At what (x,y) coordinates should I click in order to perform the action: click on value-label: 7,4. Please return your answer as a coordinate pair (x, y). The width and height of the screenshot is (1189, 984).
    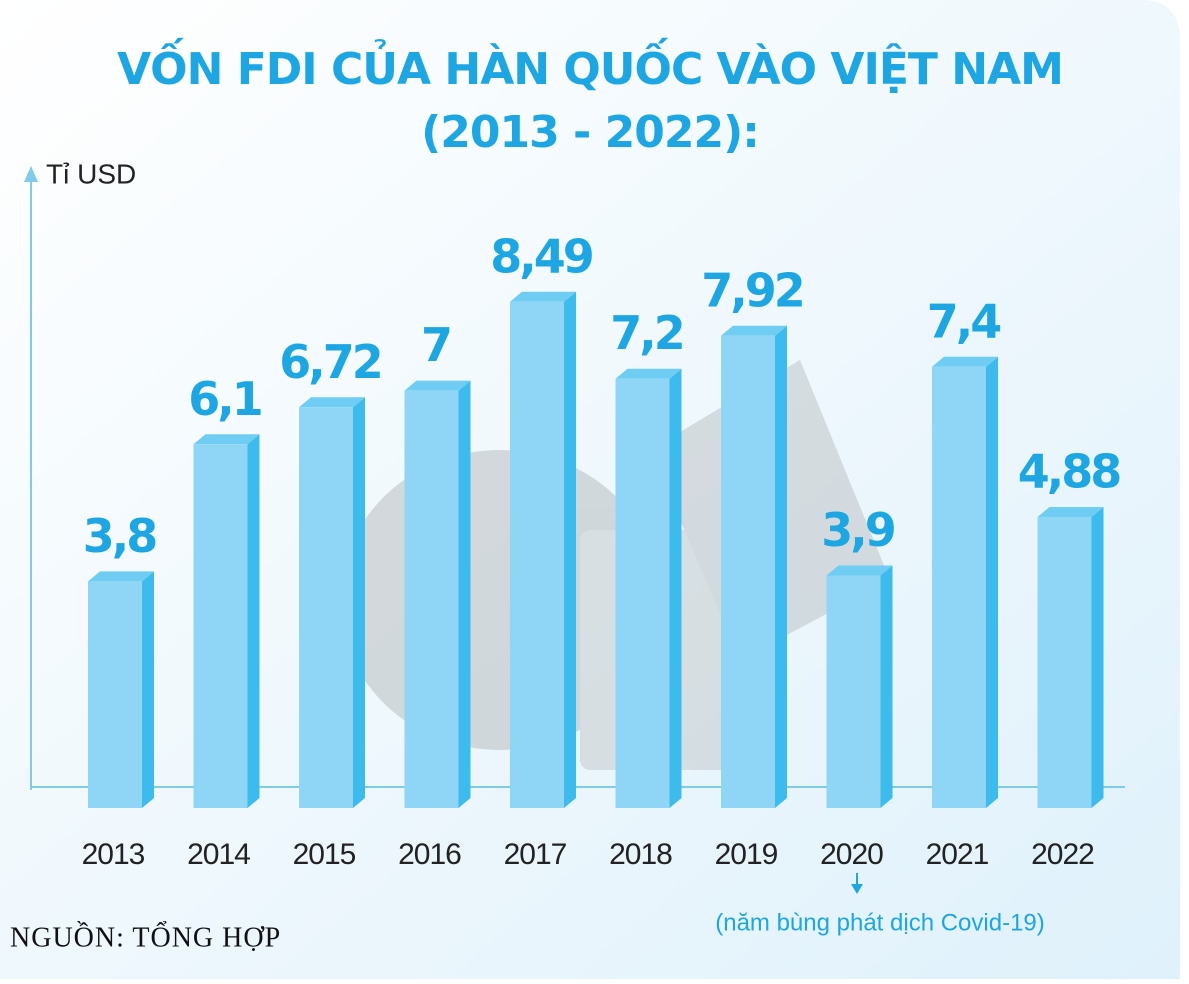
    Looking at the image, I should click on (963, 321).